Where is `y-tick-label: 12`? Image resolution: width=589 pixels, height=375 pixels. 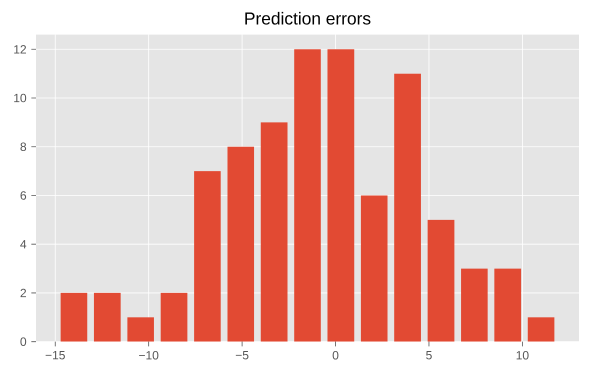
y-tick-label: 12 is located at coordinates (20, 49).